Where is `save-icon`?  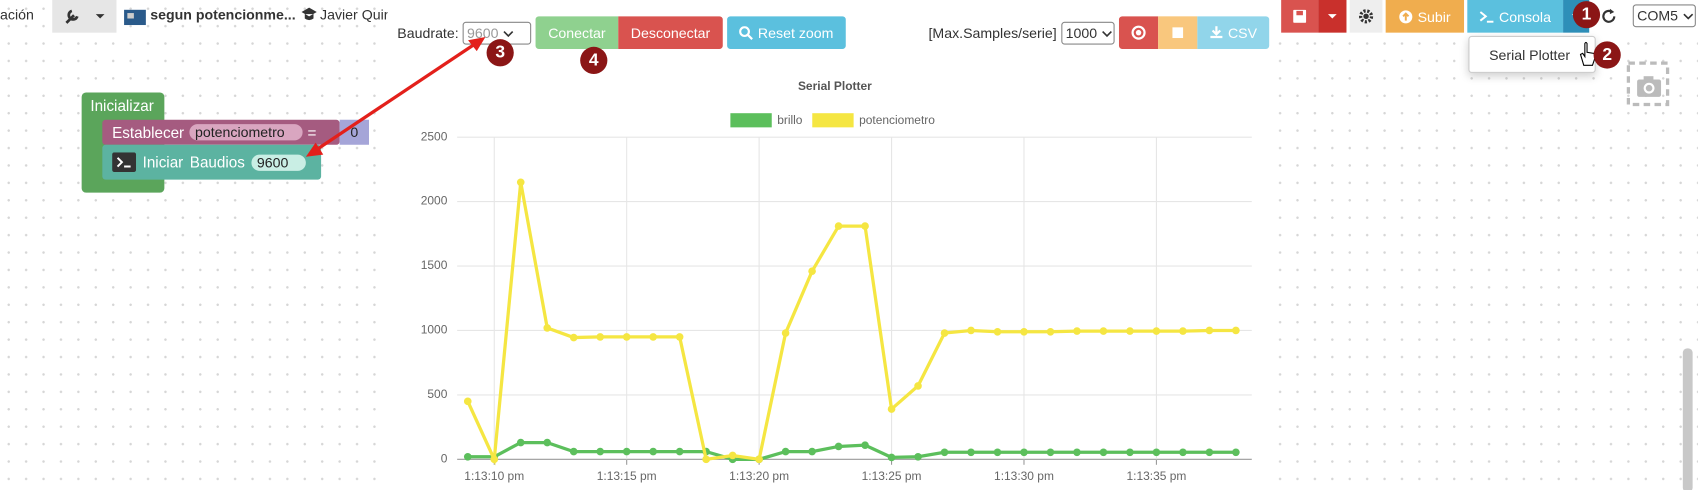 save-icon is located at coordinates (1300, 16).